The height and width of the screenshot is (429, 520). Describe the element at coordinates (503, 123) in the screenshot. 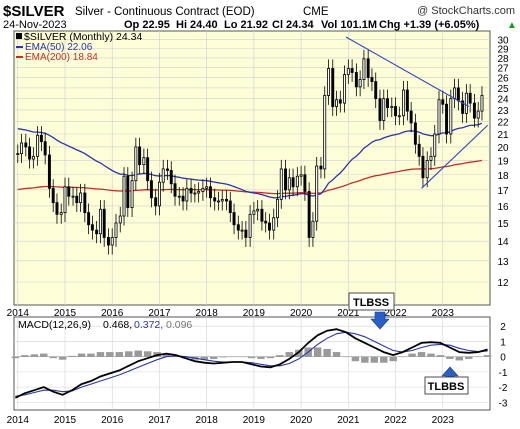

I see `price-y-tick-label: 22` at that location.